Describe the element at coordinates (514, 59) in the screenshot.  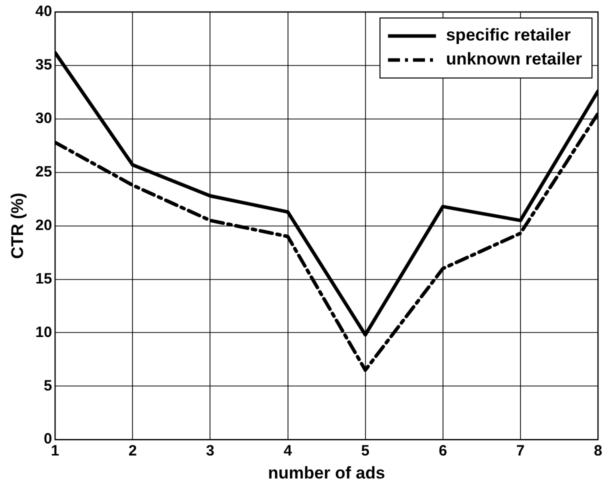
I see `legend-label: unknown retailer` at that location.